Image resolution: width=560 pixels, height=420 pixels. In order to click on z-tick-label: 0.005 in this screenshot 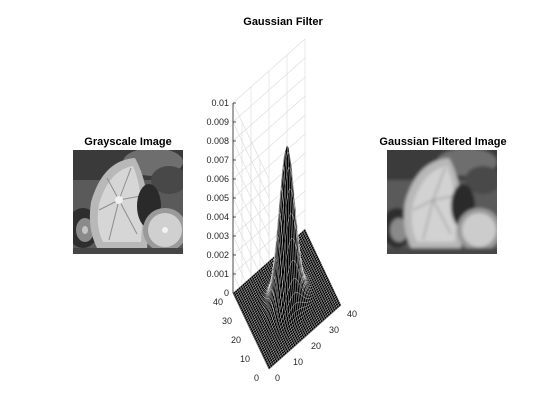, I will do `click(217, 198)`.